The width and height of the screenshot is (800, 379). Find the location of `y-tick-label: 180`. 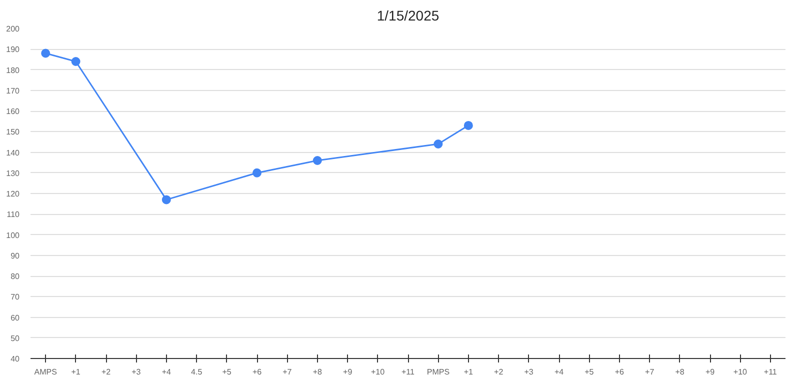

y-tick-label: 180 is located at coordinates (13, 70).